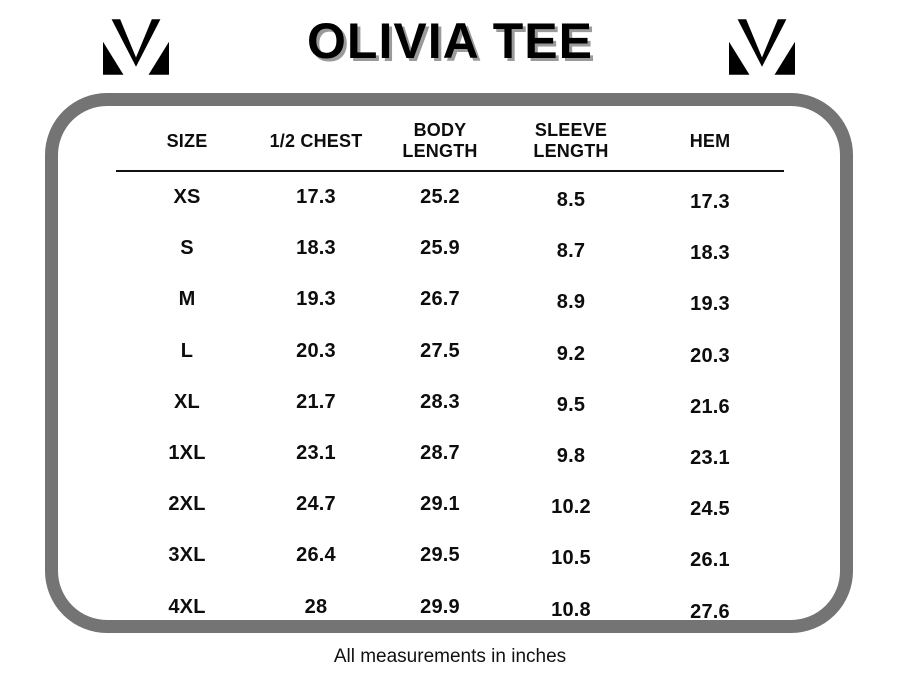  What do you see at coordinates (571, 251) in the screenshot?
I see `measurement-value: 8.7` at bounding box center [571, 251].